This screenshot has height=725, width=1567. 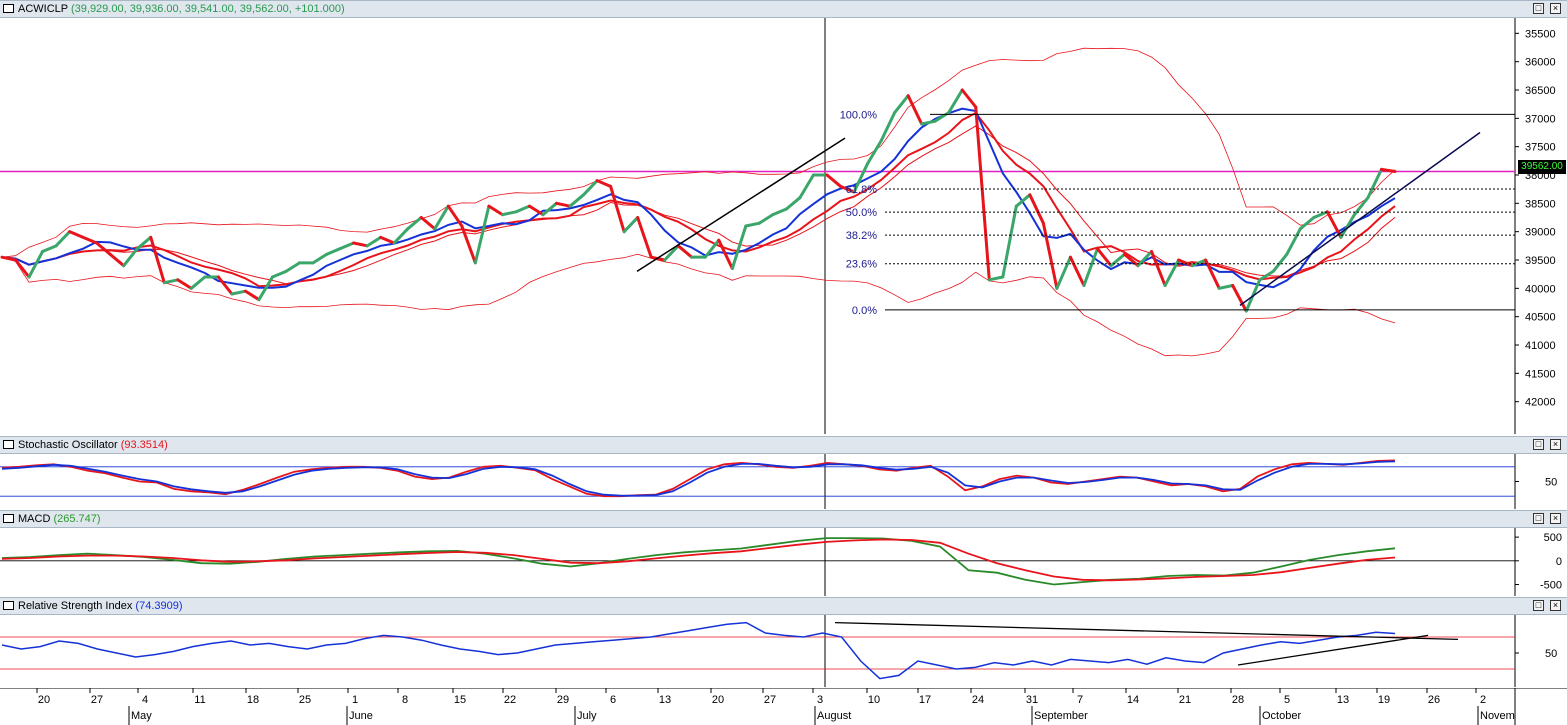 I want to click on stoch-d-line, so click(x=698, y=478).